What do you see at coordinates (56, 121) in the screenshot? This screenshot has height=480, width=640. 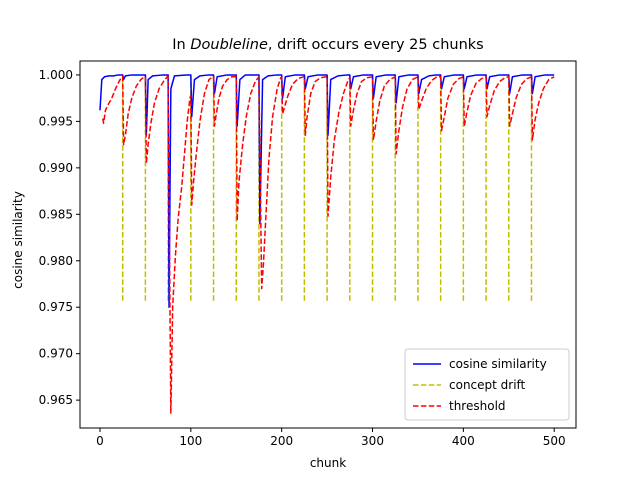 I see `y-tick-label: 0.995` at bounding box center [56, 121].